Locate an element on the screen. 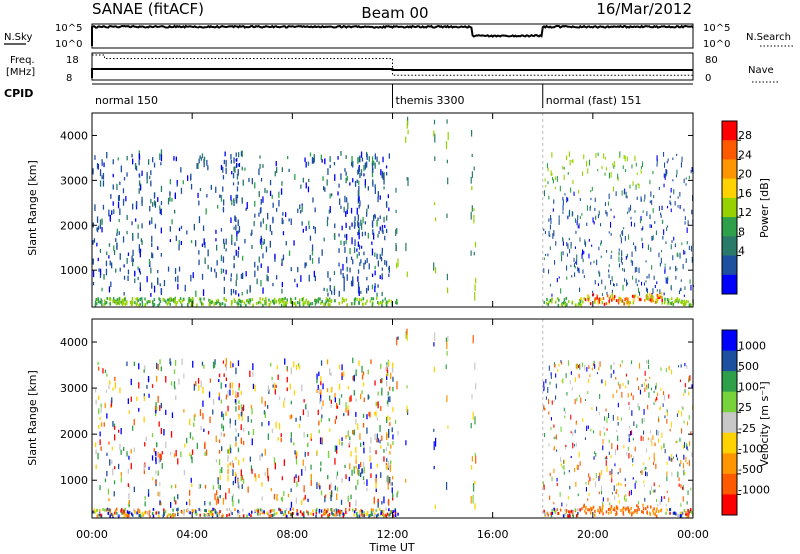 Image resolution: width=800 pixels, height=554 pixels. y-tick-label: 3000 is located at coordinates (74, 180).